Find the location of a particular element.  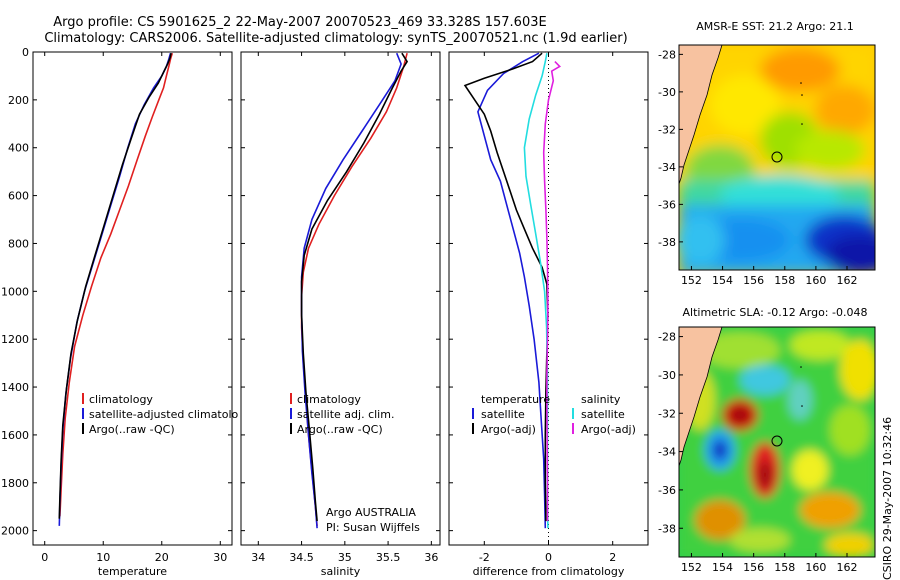

sla-lon-label: 160 is located at coordinates (815, 567).